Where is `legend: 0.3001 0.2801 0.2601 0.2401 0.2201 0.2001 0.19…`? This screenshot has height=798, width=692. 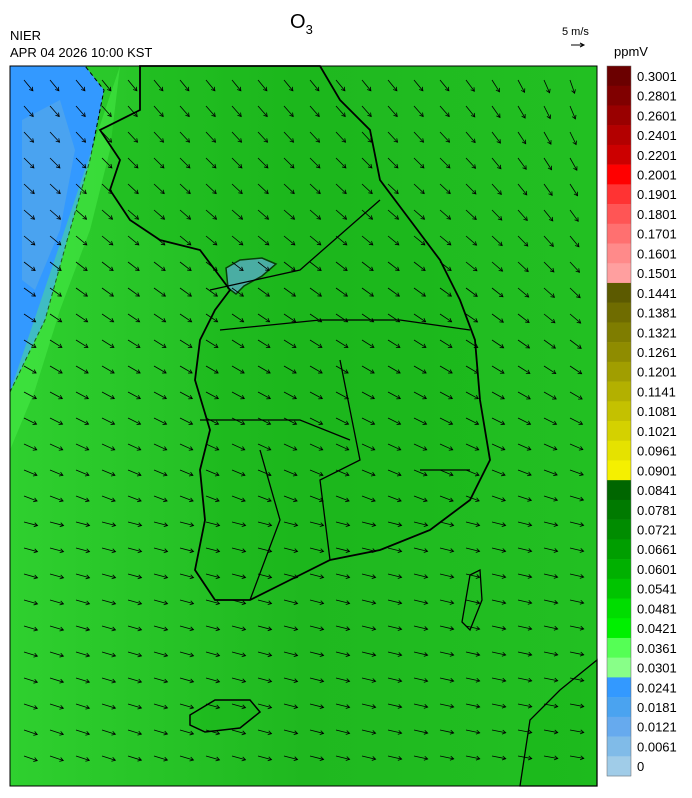 legend: 0.3001 0.2801 0.2601 0.2401 0.2201 0.2001 0.19… is located at coordinates (641, 421).